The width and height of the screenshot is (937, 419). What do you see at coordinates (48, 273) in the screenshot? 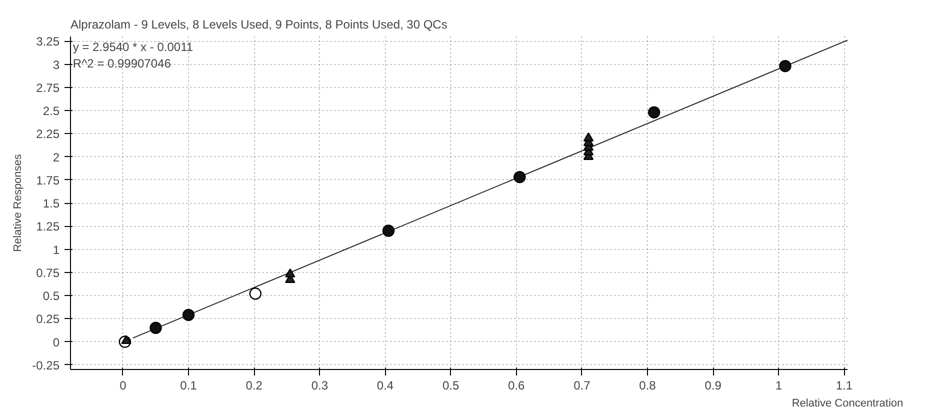
I see `y-tick-label: 0.75` at bounding box center [48, 273].